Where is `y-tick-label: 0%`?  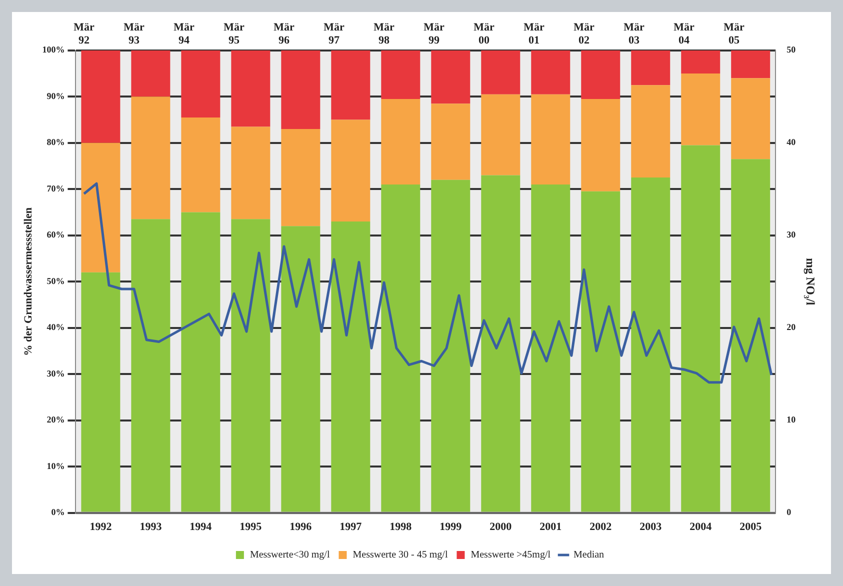
y-tick-label: 0% is located at coordinates (58, 512).